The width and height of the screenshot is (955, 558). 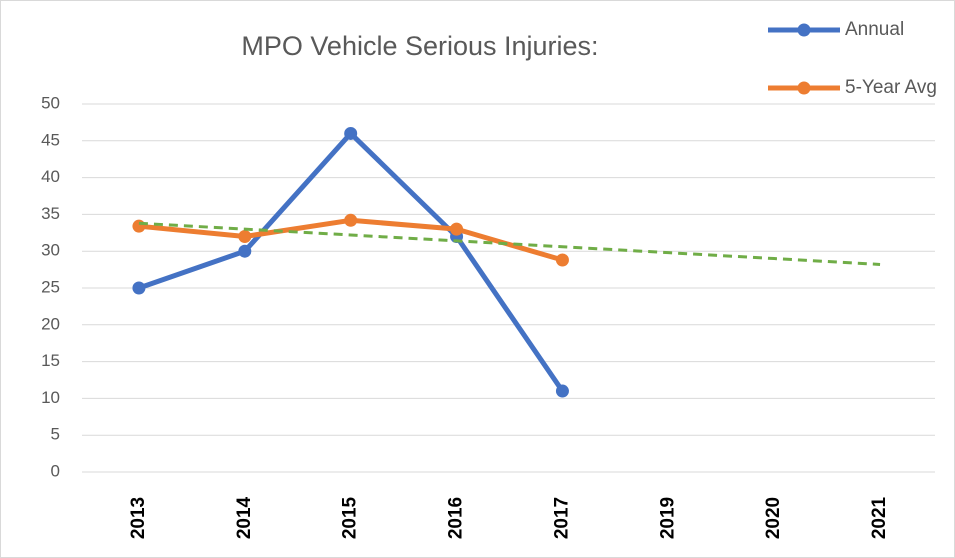 I want to click on y-tick-label: 50, so click(x=50, y=102).